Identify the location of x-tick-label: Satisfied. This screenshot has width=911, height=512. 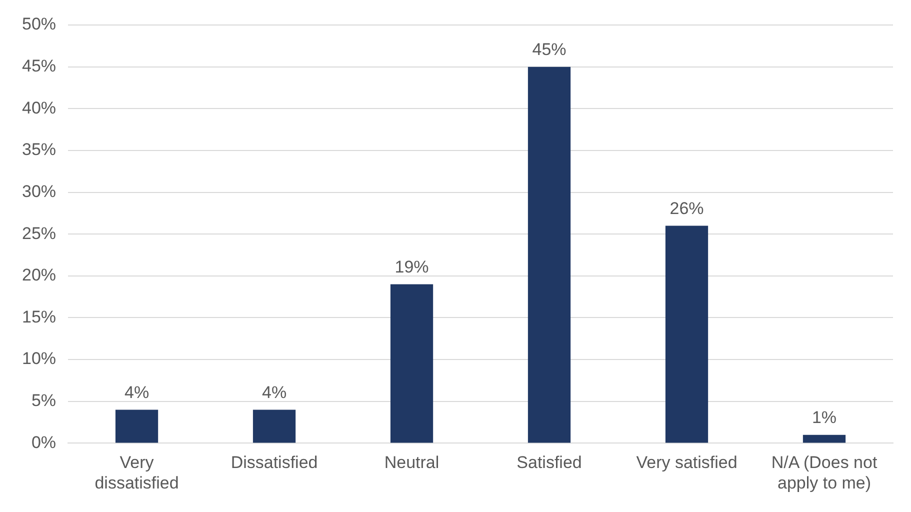
(549, 462).